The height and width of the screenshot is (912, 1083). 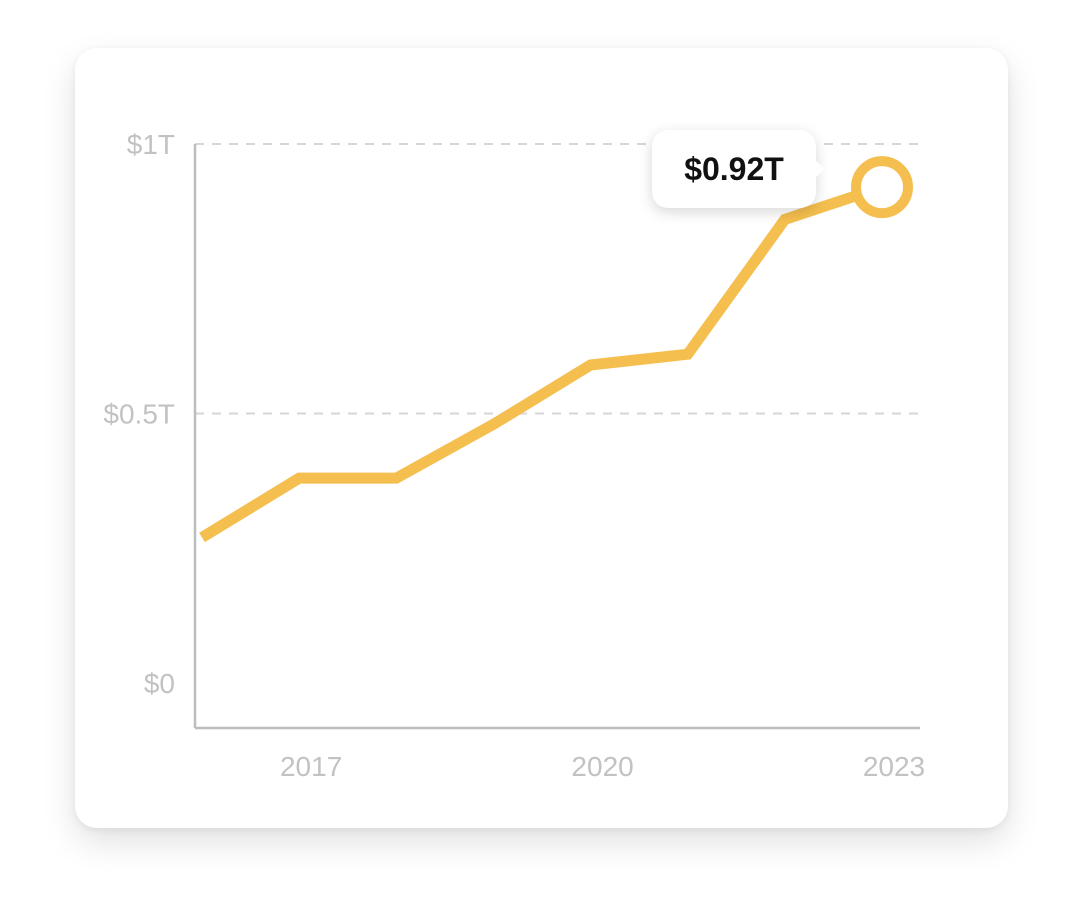 I want to click on y-tick-labels: $0 $0.5T $1T, so click(x=139, y=414).